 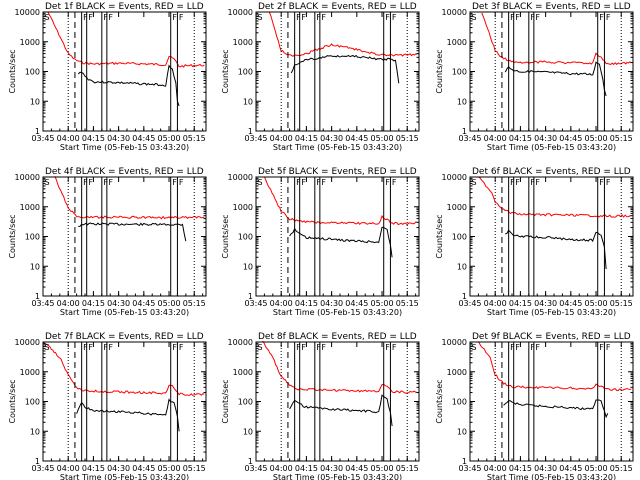 What do you see at coordinates (331, 303) in the screenshot?
I see `x-tick-label: 04:30` at bounding box center [331, 303].